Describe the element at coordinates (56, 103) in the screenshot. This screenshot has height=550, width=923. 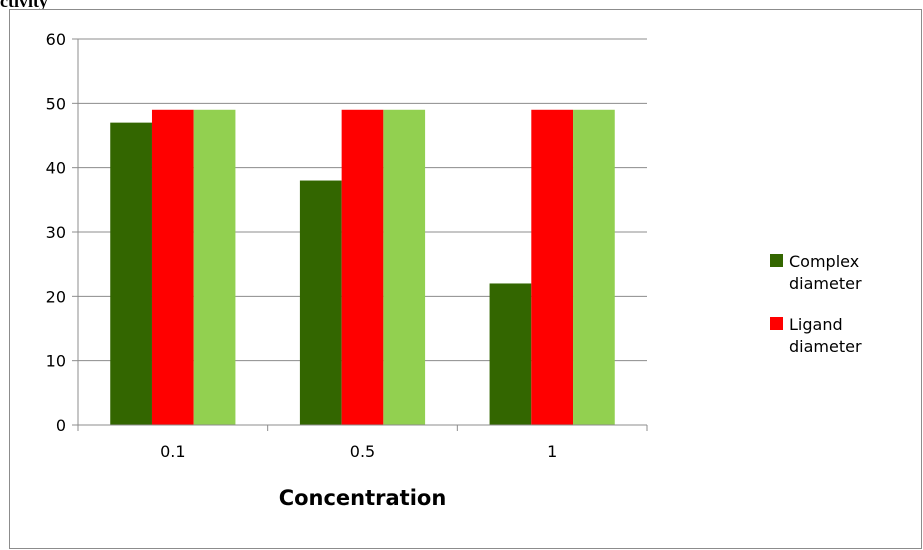
I see `y-tick-label: 50` at that location.